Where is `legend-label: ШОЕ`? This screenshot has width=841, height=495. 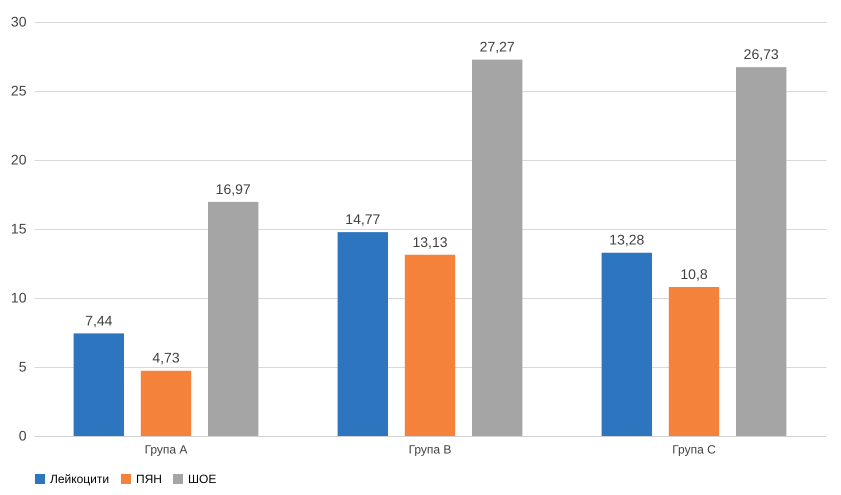
legend-label: ШОЕ is located at coordinates (202, 479).